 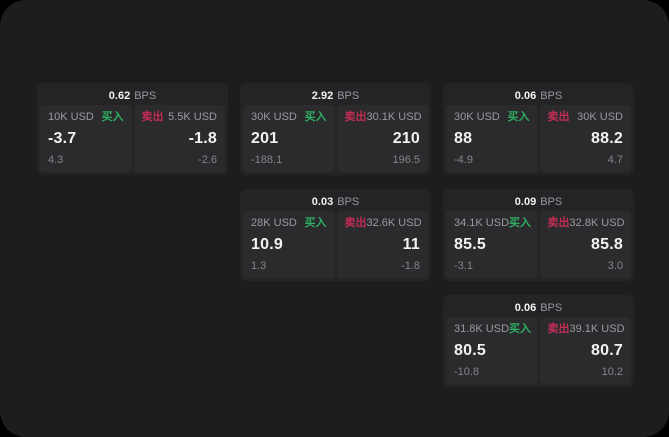 I want to click on sell-main-value: 80.7, so click(x=607, y=350).